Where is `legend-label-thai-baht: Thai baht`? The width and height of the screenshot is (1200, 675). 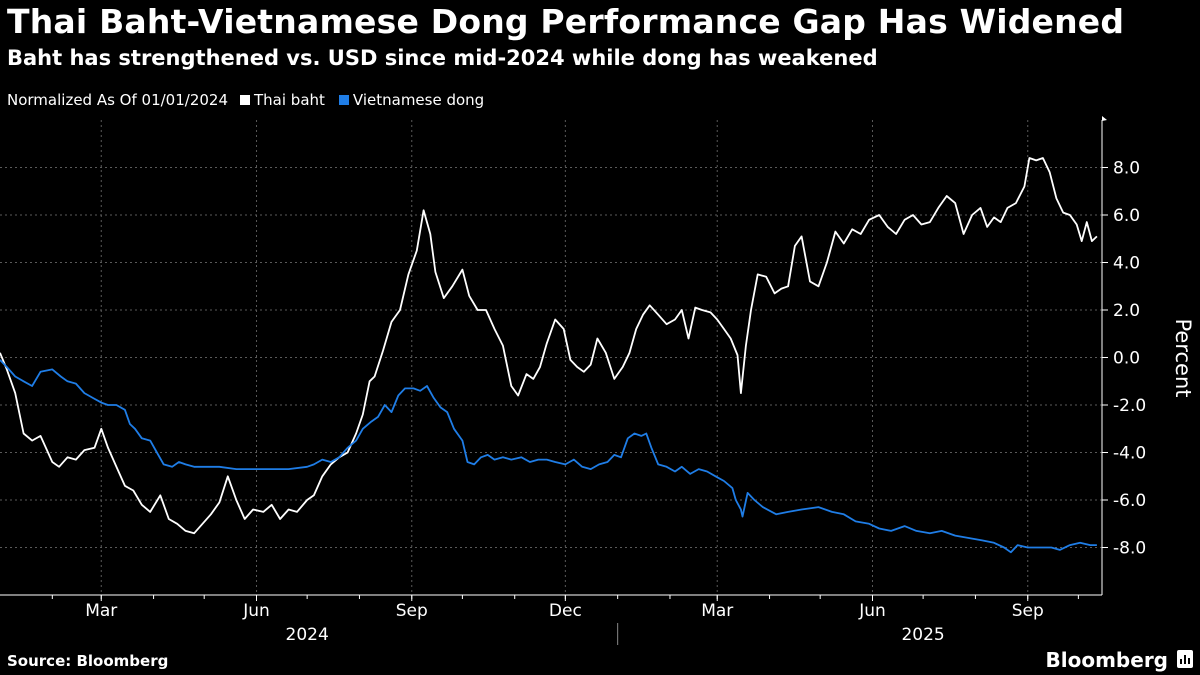 legend-label-thai-baht: Thai baht is located at coordinates (289, 100).